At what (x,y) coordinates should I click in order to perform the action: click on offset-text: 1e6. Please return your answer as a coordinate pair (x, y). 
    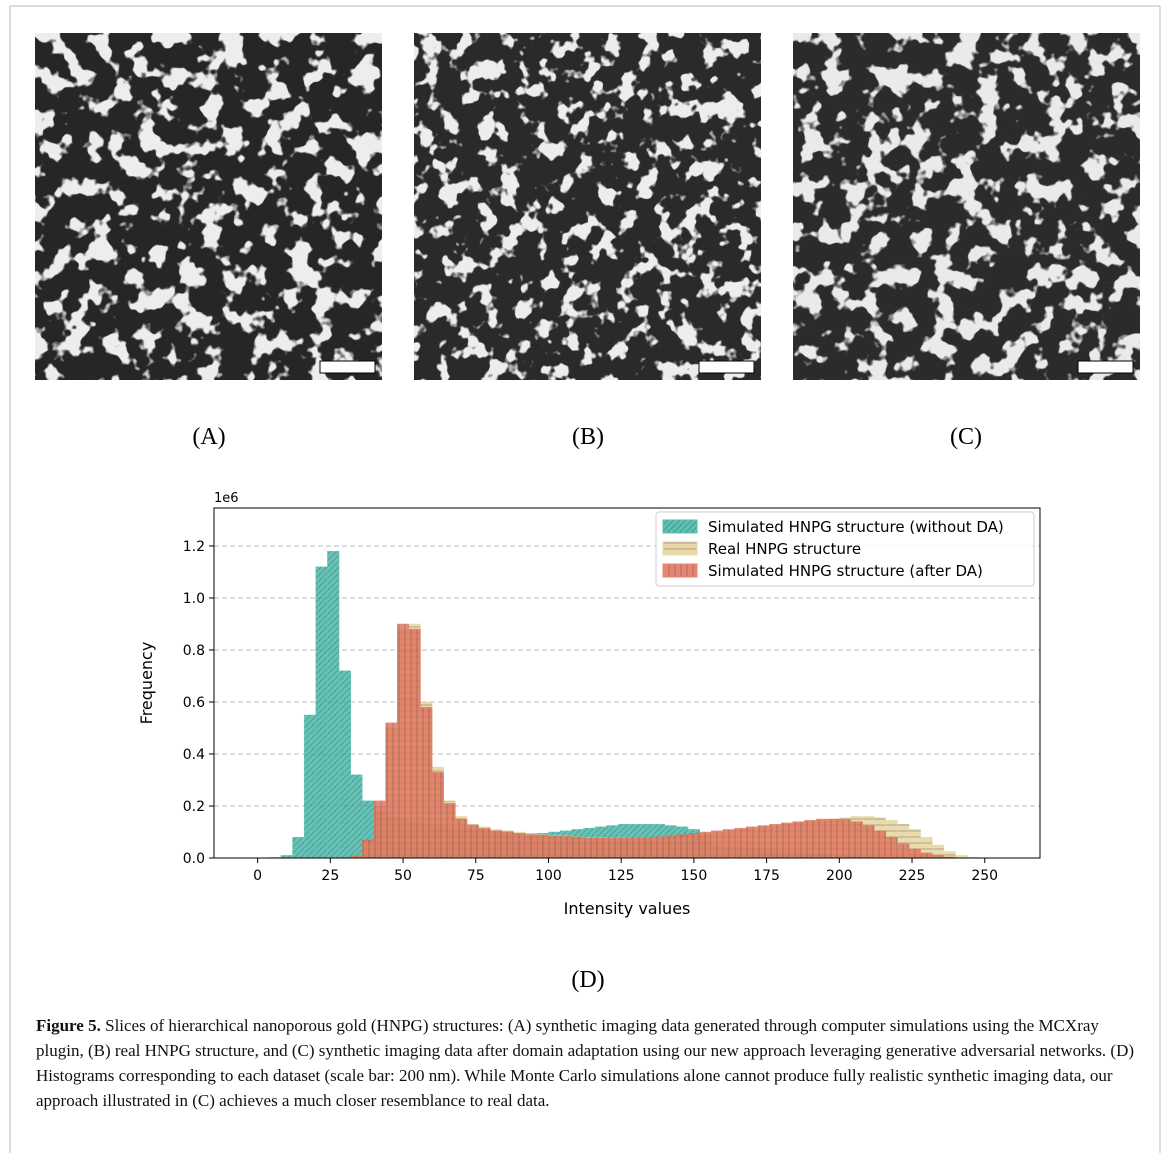
    Looking at the image, I should click on (226, 498).